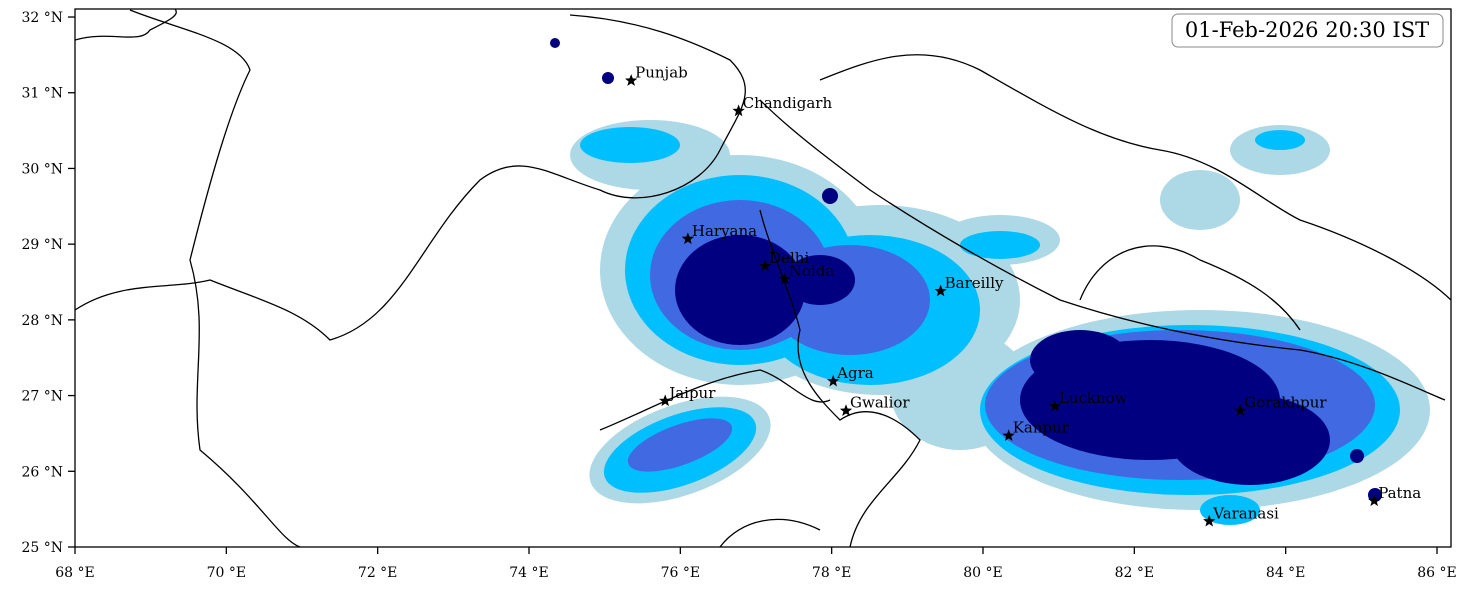  What do you see at coordinates (42, 94) in the screenshot?
I see `y-tick-label: 31 °N` at bounding box center [42, 94].